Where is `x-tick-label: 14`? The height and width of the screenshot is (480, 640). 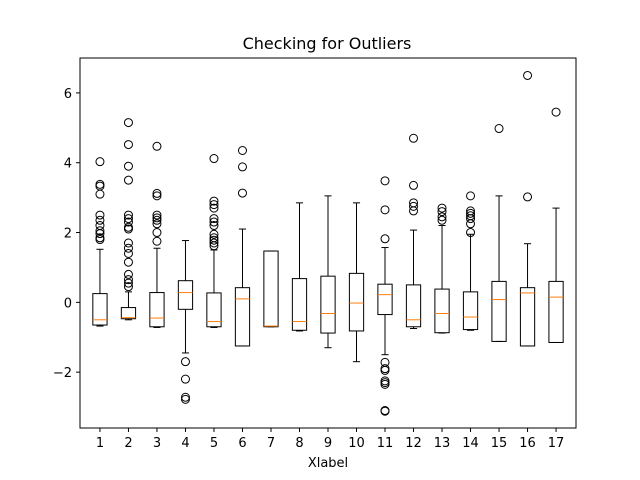
x-tick-label: 14 is located at coordinates (470, 443).